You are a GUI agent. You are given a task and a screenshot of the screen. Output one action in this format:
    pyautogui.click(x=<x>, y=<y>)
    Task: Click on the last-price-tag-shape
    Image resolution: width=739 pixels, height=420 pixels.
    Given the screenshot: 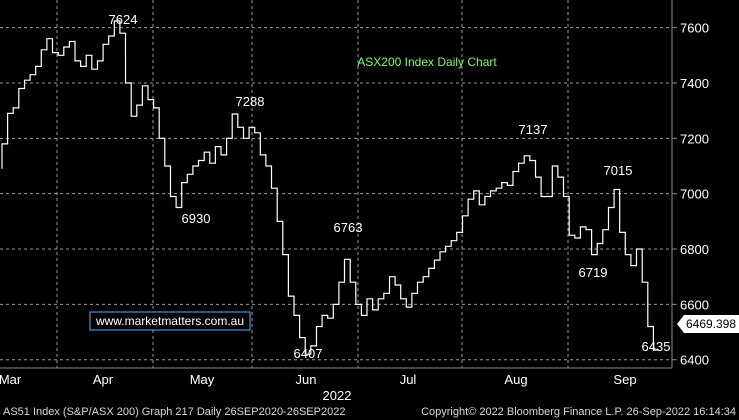 What is the action you would take?
    pyautogui.click(x=708, y=324)
    